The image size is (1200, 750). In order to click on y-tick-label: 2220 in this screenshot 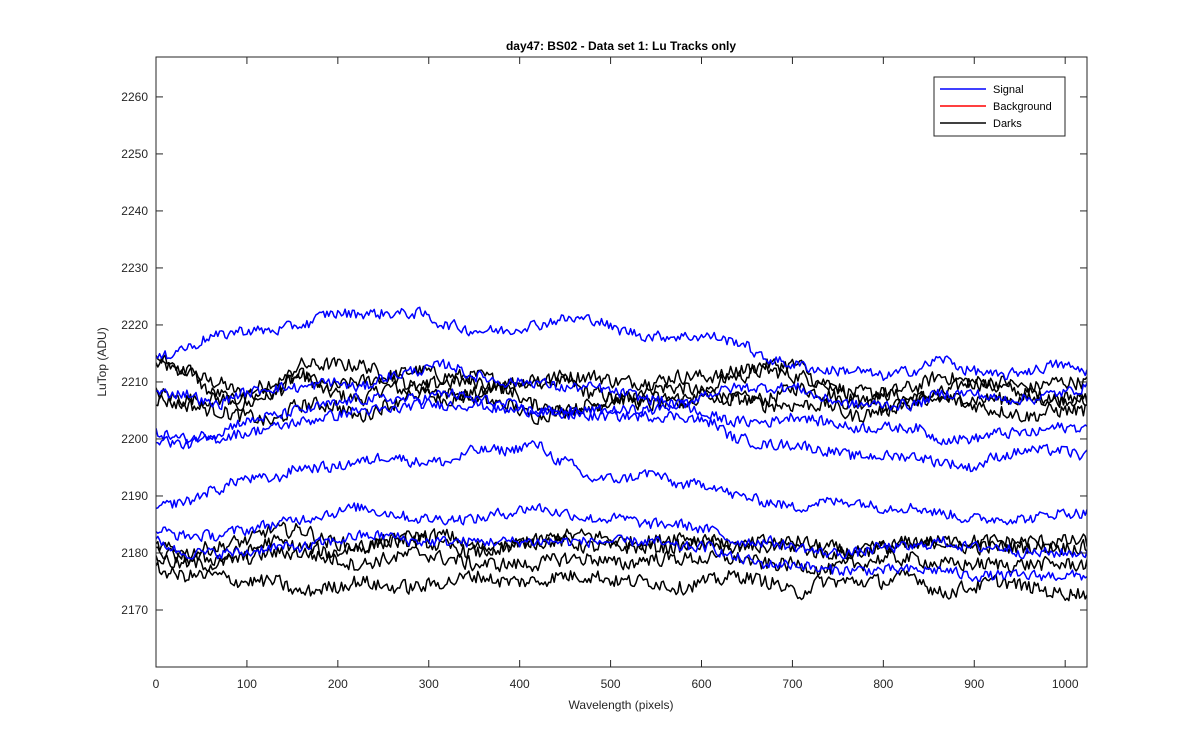, I will do `click(134, 325)`.